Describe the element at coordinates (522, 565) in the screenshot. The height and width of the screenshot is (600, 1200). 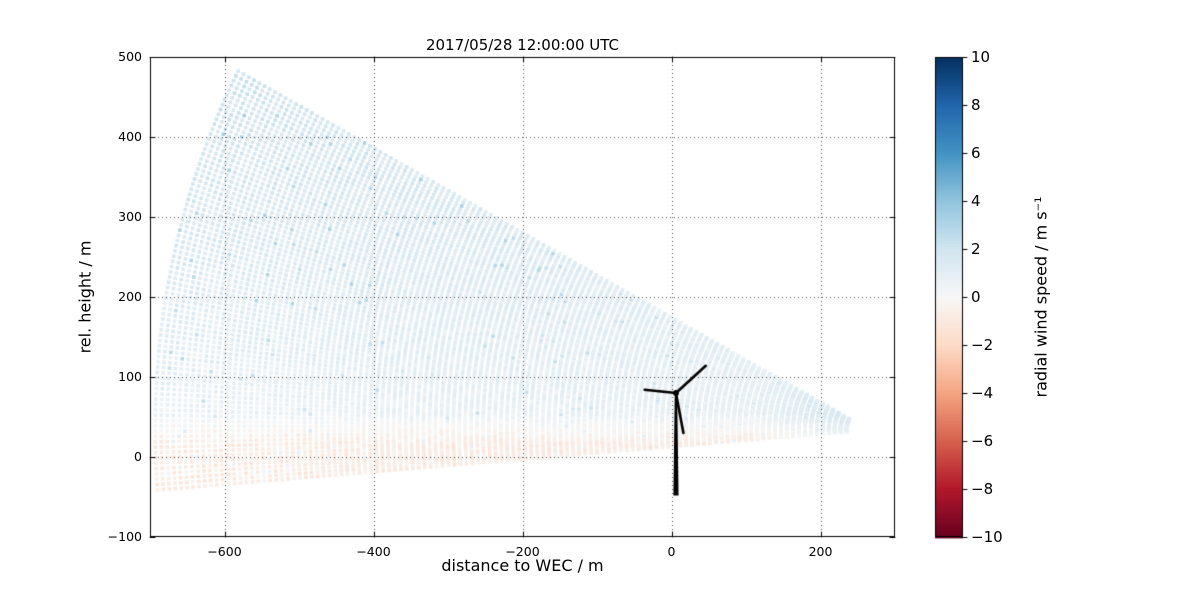
I see `x-axis-label: distance to WEC / m` at that location.